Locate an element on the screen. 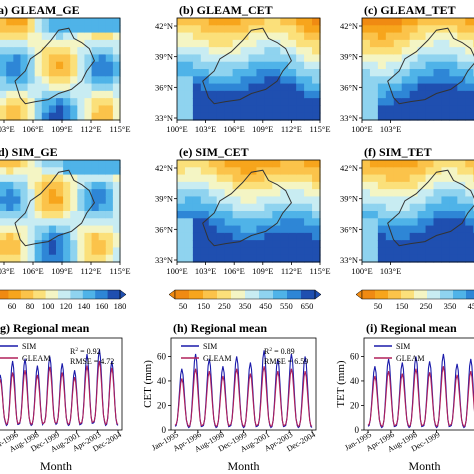 This screenshot has width=474, height=474. y-tick-label: 36°N is located at coordinates (349, 229).